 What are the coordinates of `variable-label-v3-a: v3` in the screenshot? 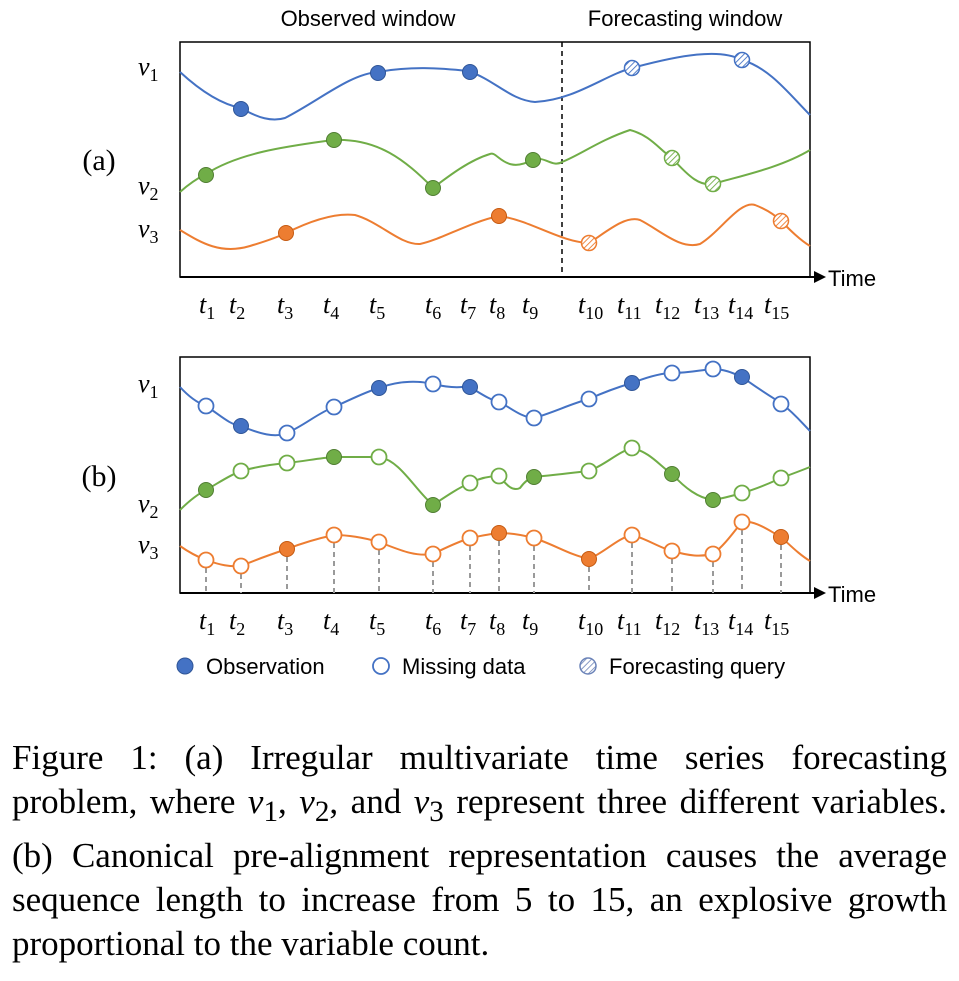 It's located at (148, 230).